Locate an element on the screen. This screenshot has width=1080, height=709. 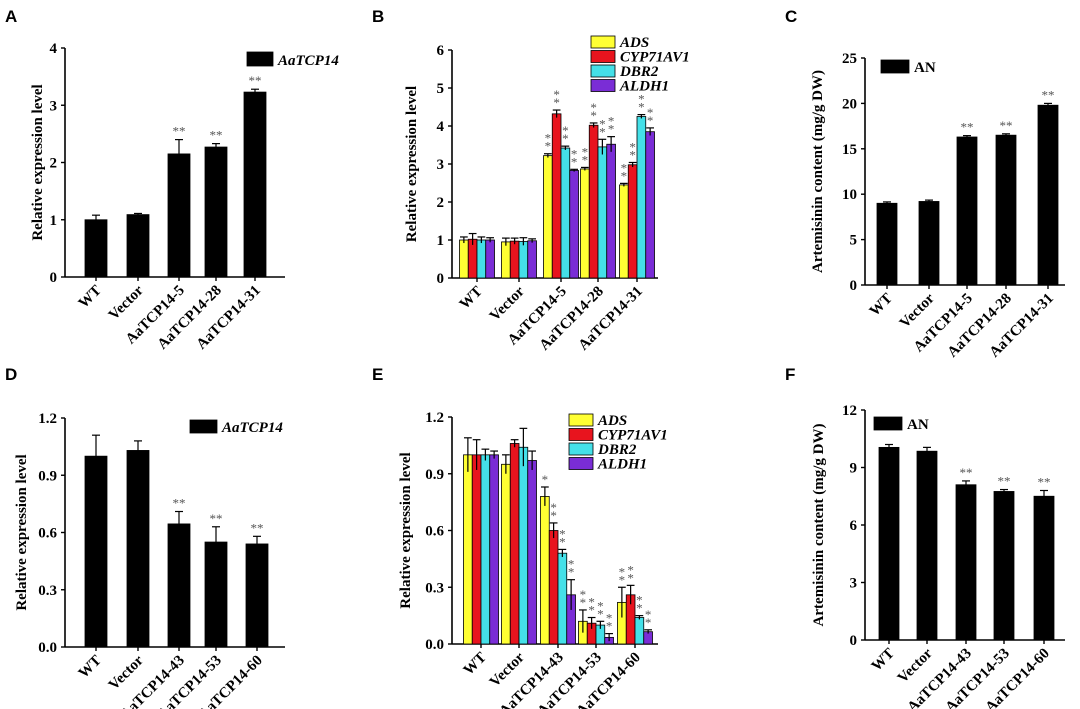
panel-letter: C is located at coordinates (791, 16).